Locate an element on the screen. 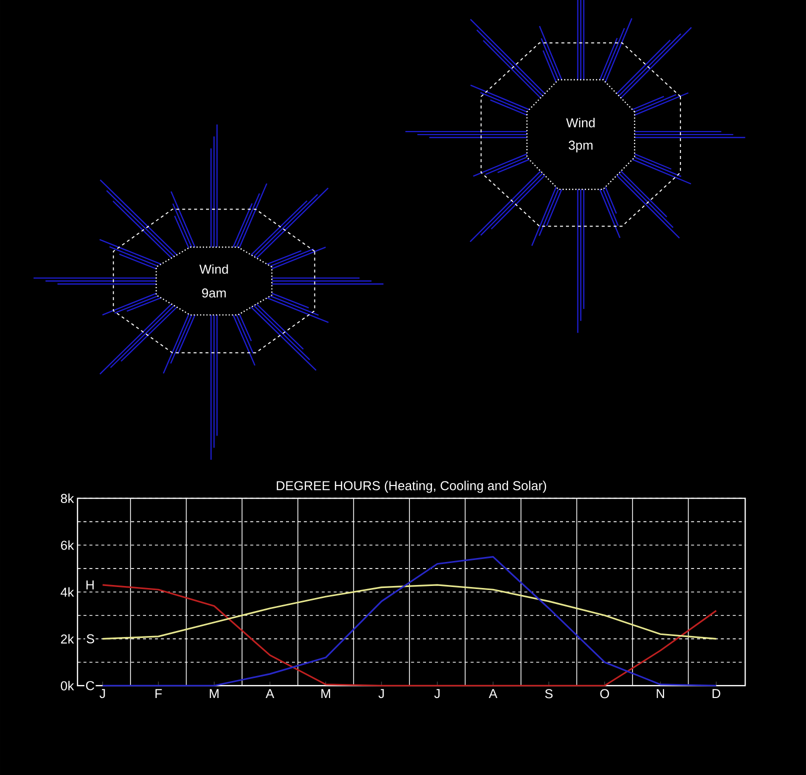  text: 9am is located at coordinates (214, 293).